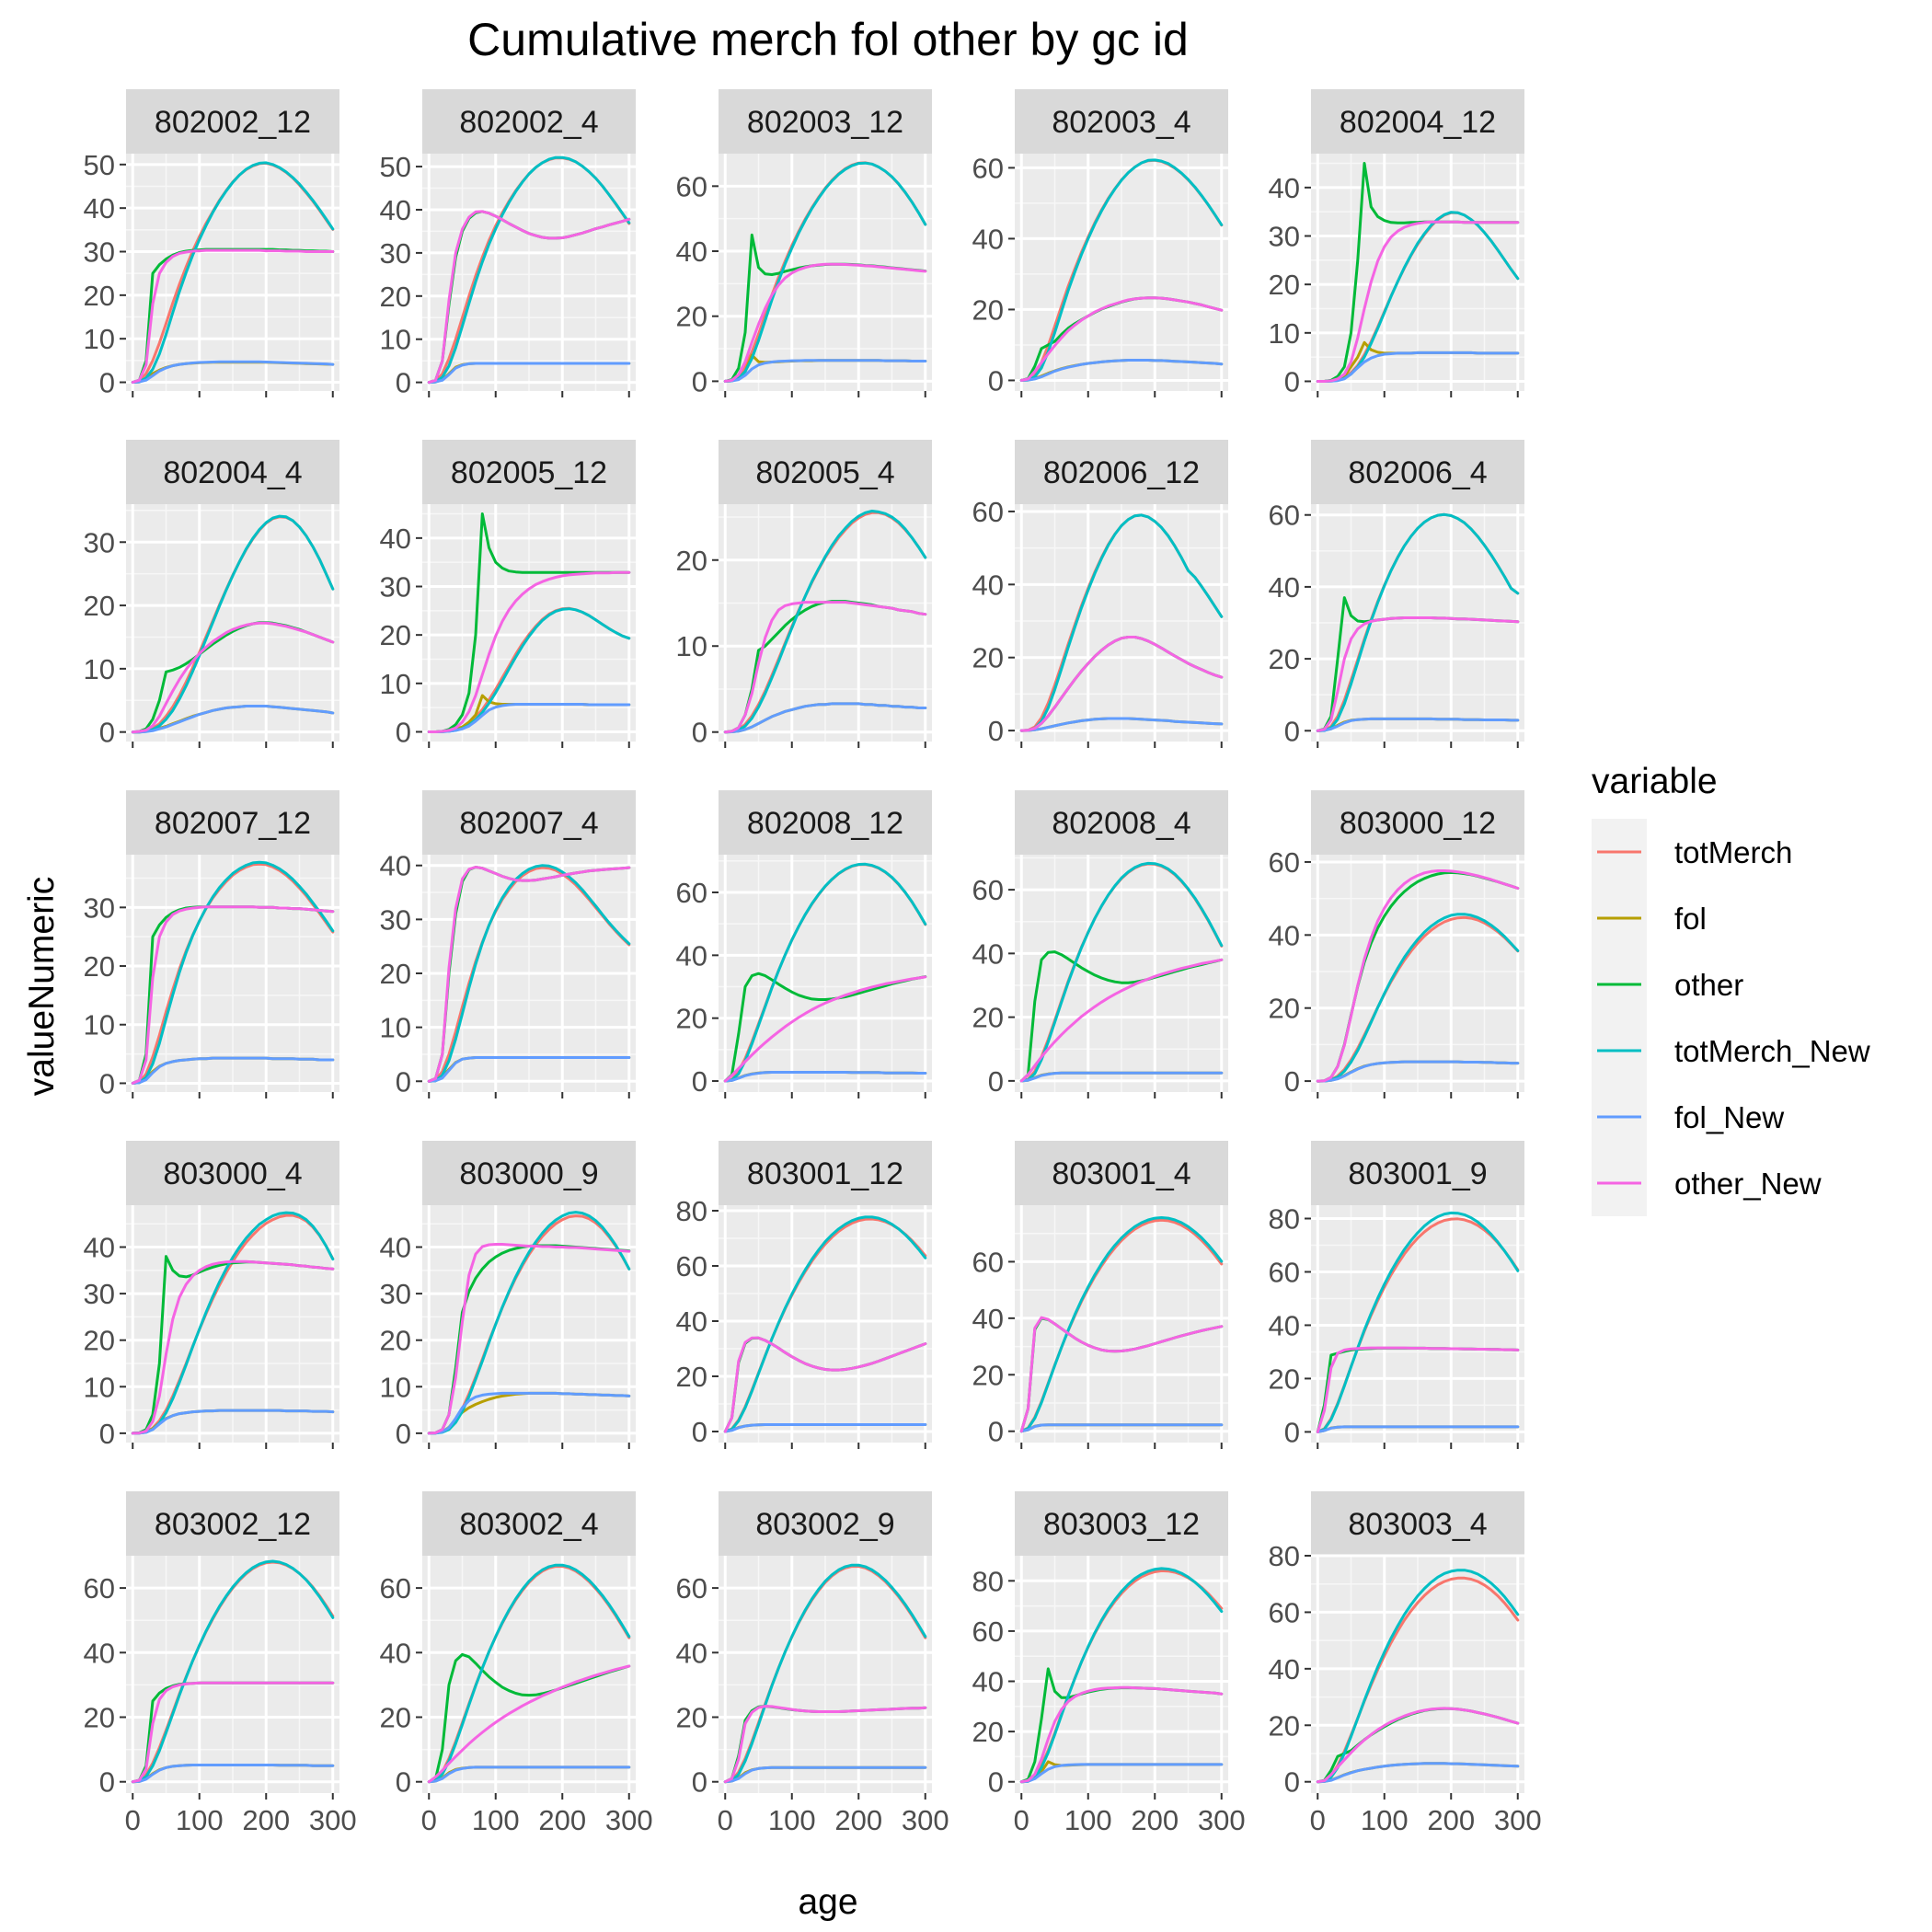 The image size is (1932, 1932). I want to click on facet-panel: 802002_4 0 10 20 30 40 50, so click(508, 244).